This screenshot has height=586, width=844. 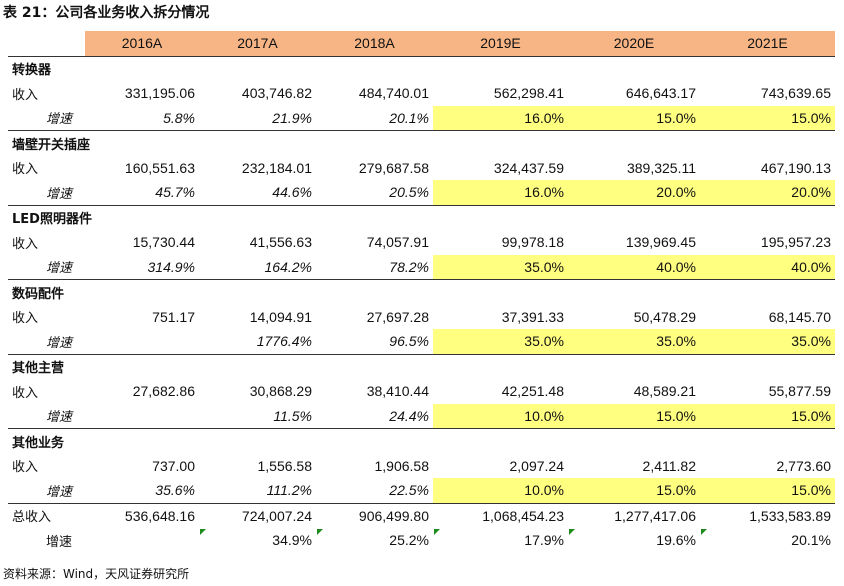 I want to click on revenue-cell: 484,740.01, so click(x=393, y=93).